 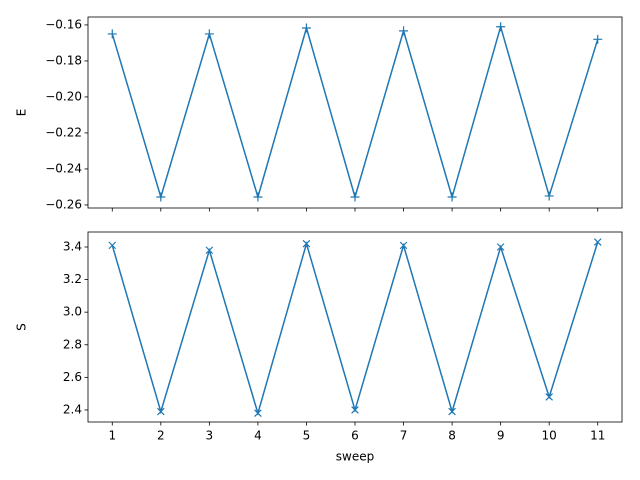 I want to click on y-axis-label: S, so click(x=22, y=327).